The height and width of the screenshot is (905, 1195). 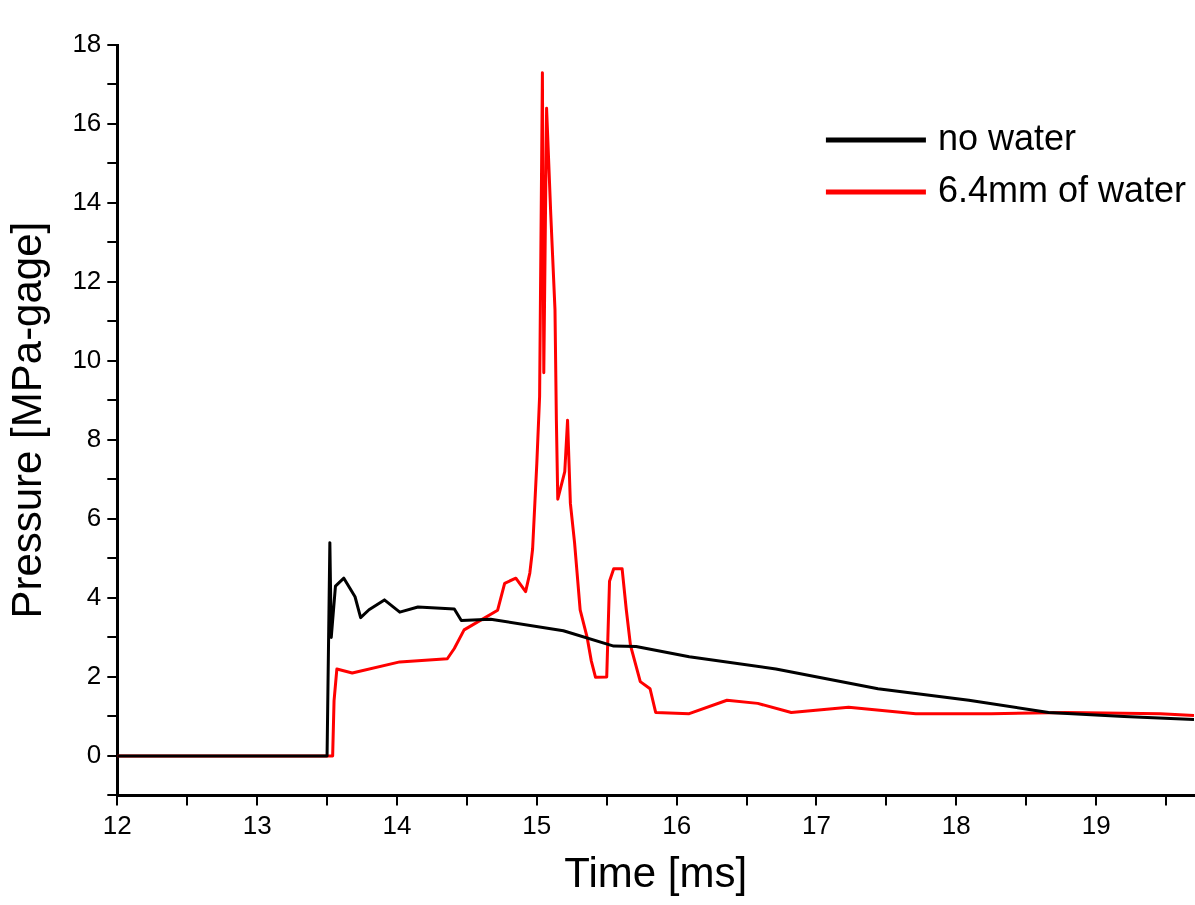 What do you see at coordinates (656, 873) in the screenshot?
I see `x-axis-title: Time [ms]` at bounding box center [656, 873].